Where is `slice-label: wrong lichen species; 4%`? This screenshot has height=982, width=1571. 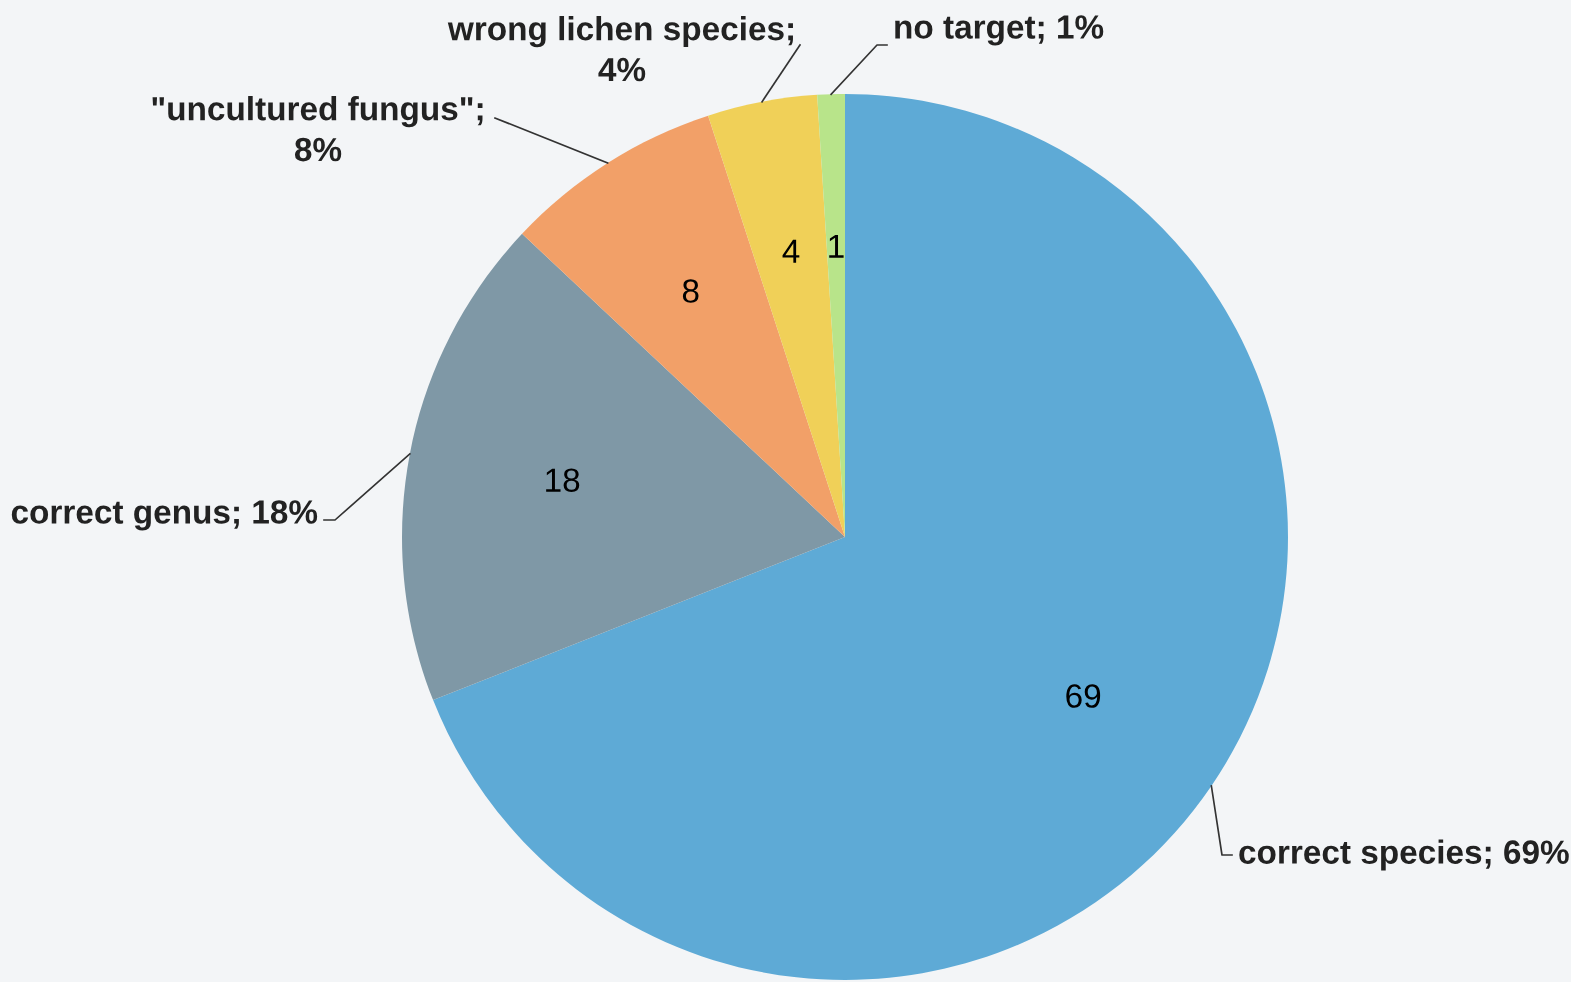 slice-label: wrong lichen species; 4% is located at coordinates (620, 49).